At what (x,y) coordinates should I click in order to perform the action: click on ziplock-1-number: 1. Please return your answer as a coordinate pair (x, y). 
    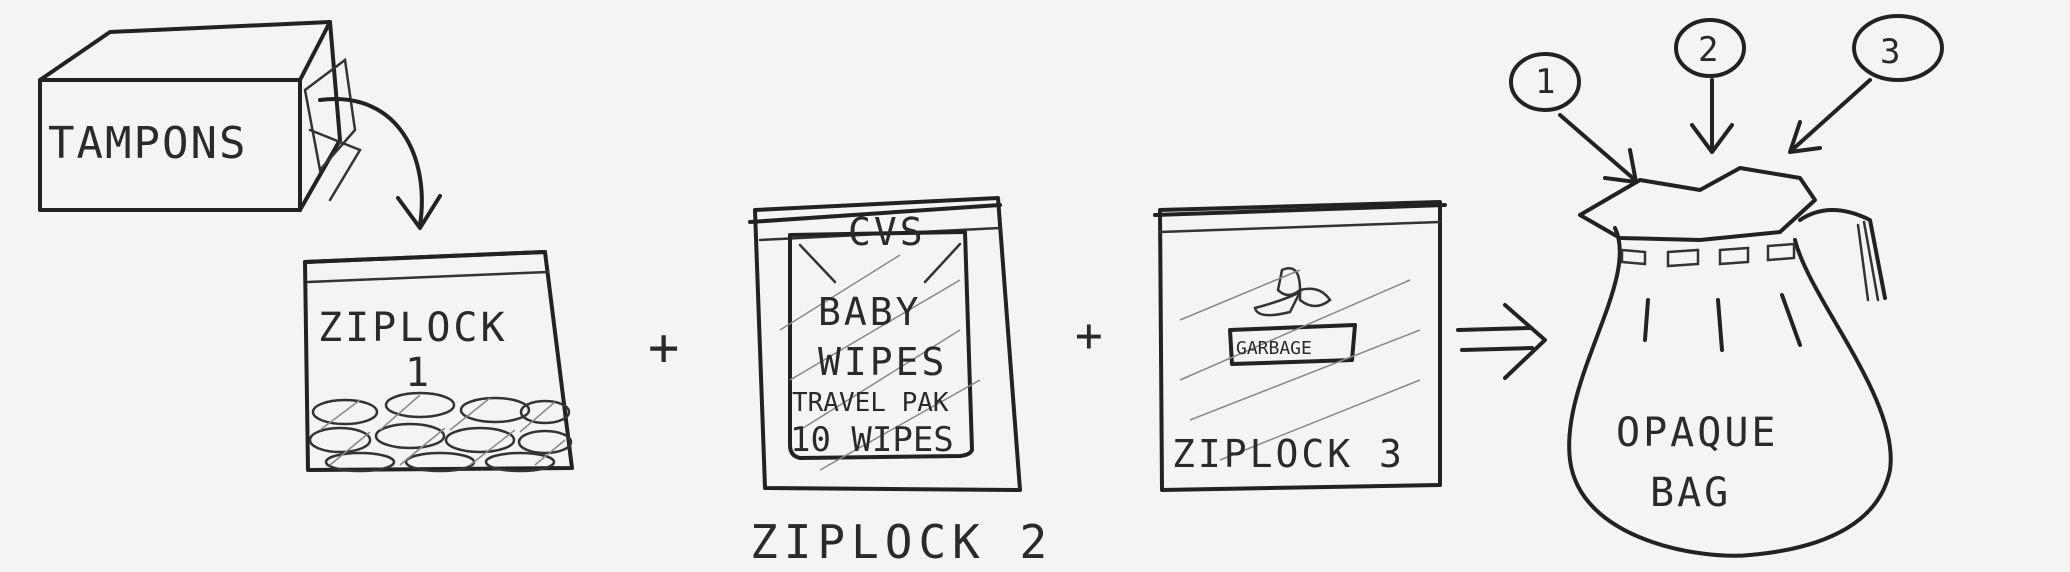
    Looking at the image, I should click on (419, 373).